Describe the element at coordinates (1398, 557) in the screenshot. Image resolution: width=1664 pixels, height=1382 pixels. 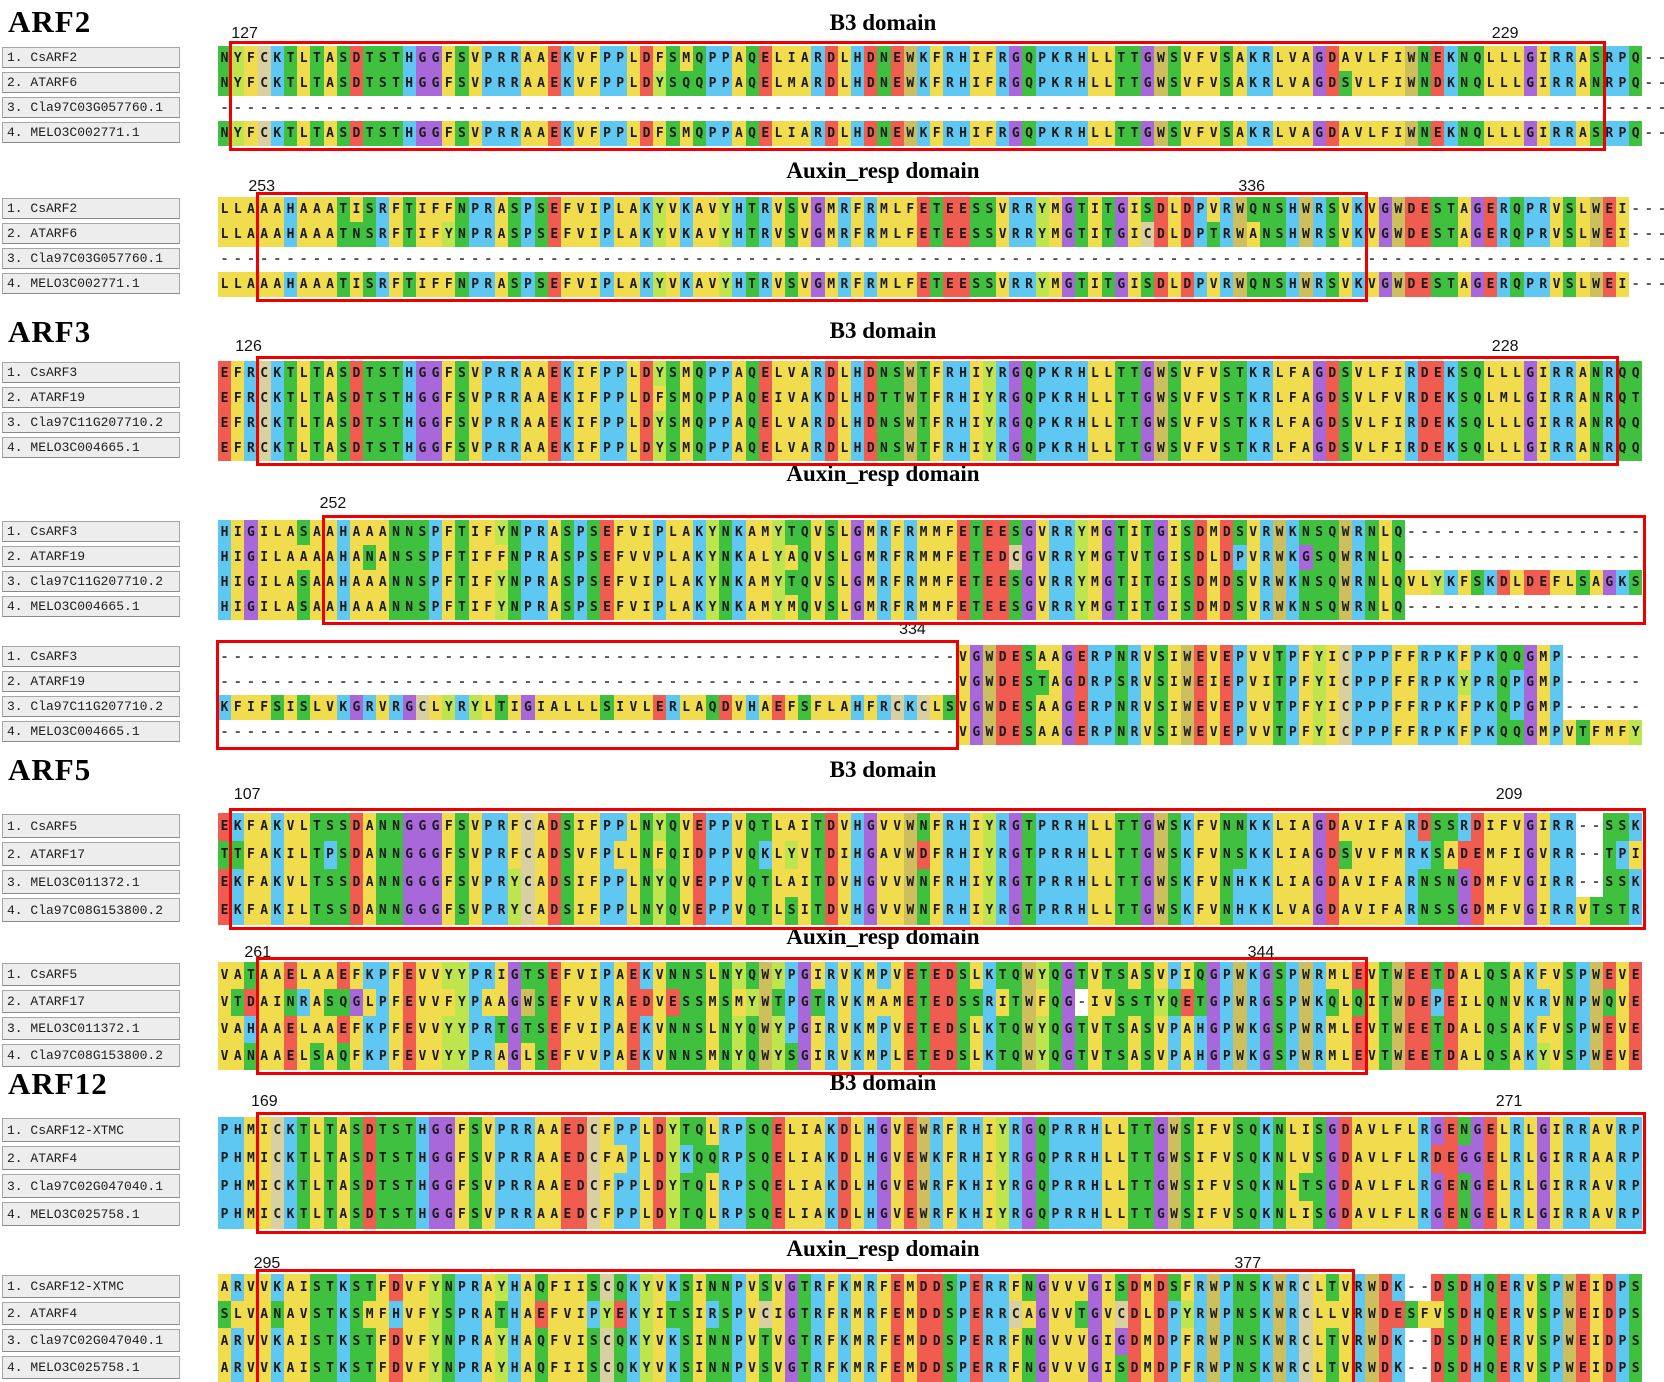
I see `residue-cell: Q` at that location.